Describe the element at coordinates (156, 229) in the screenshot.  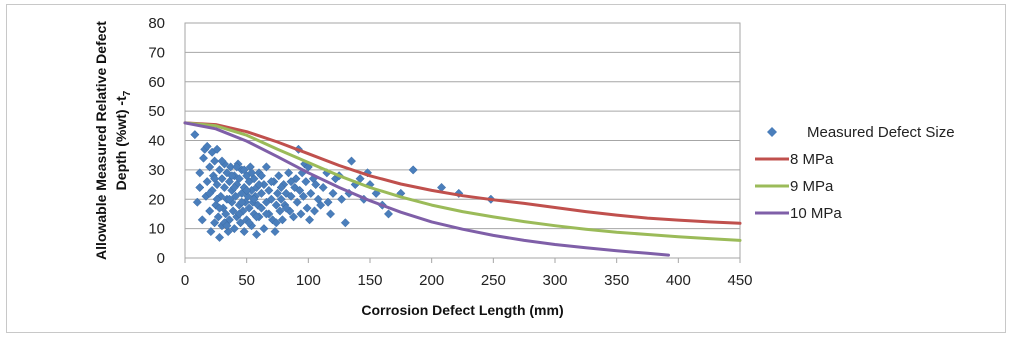
I see `y-tick-label: 10` at that location.